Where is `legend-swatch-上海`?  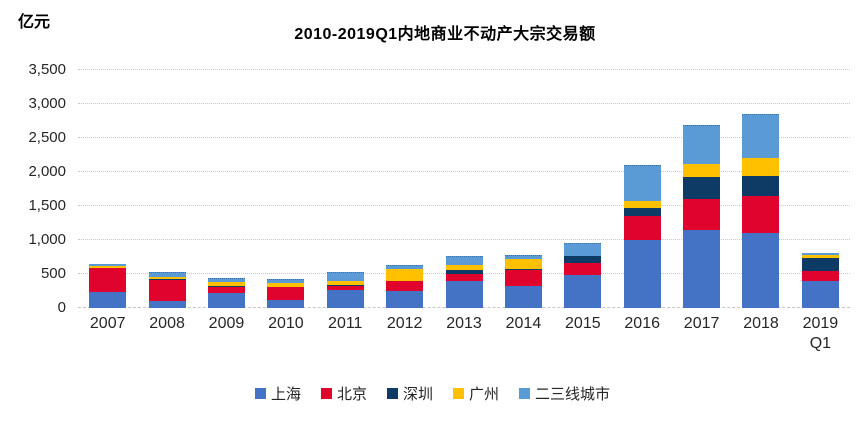
legend-swatch-上海 is located at coordinates (260, 393).